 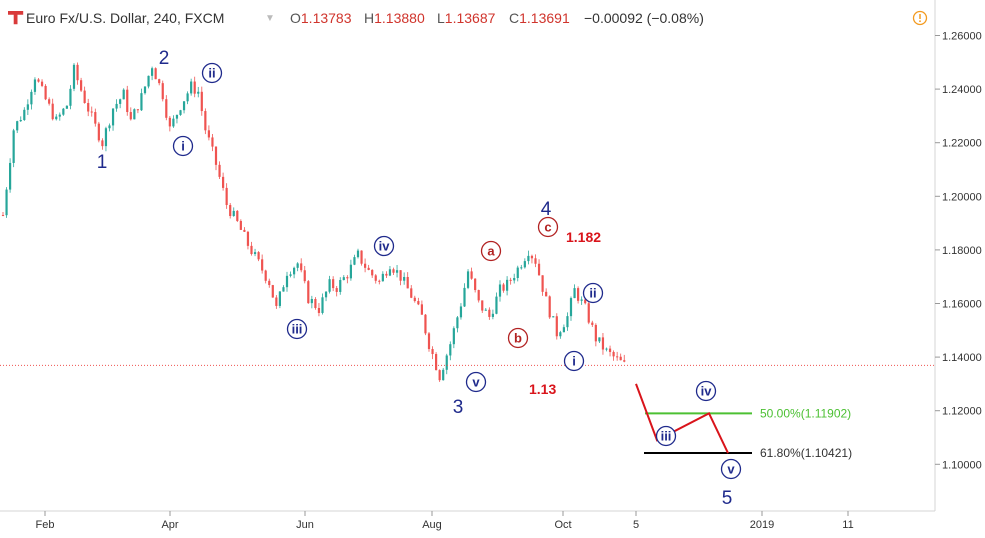 I want to click on time-tick-label: 5, so click(x=636, y=525).